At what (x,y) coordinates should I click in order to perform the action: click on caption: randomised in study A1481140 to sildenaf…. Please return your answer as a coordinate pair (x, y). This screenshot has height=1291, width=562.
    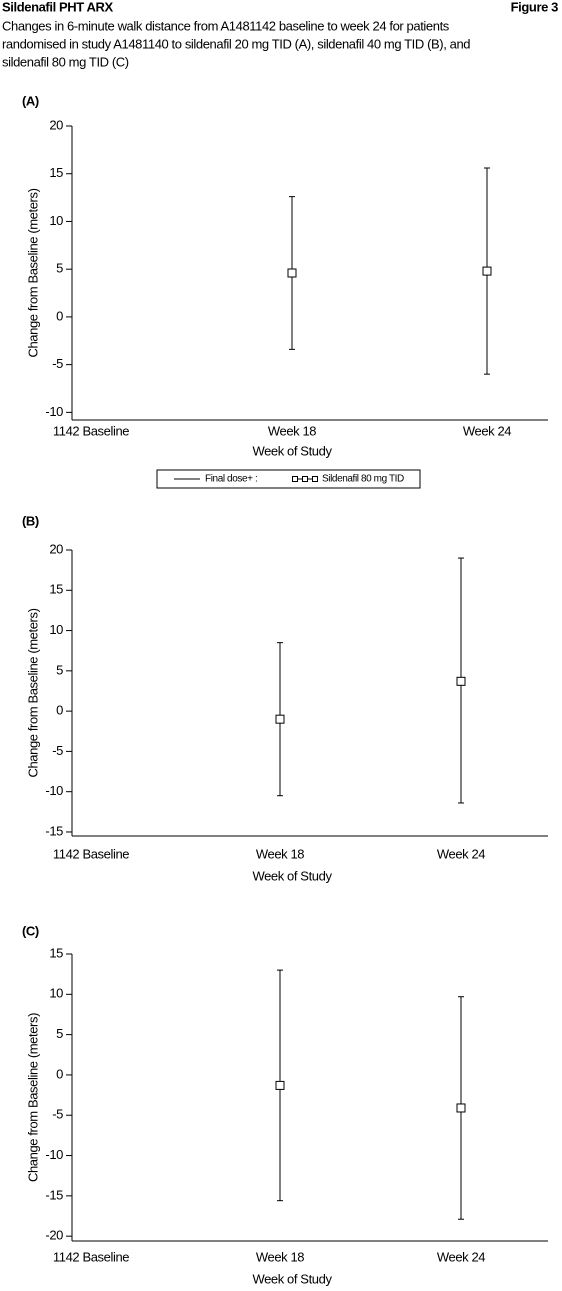
    Looking at the image, I should click on (236, 43).